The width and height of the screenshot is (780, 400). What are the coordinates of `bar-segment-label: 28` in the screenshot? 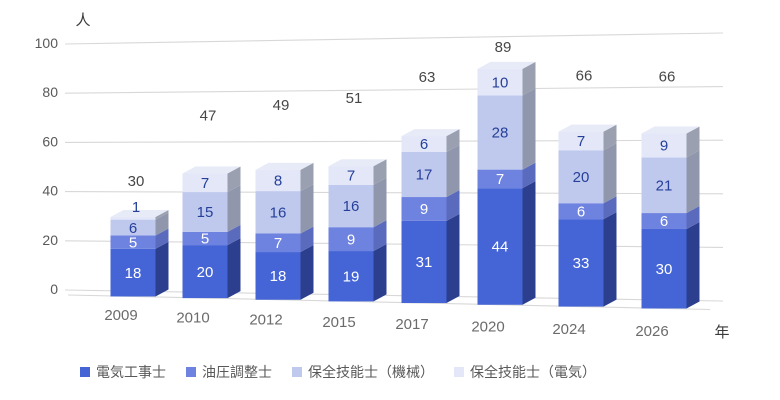 It's located at (500, 133).